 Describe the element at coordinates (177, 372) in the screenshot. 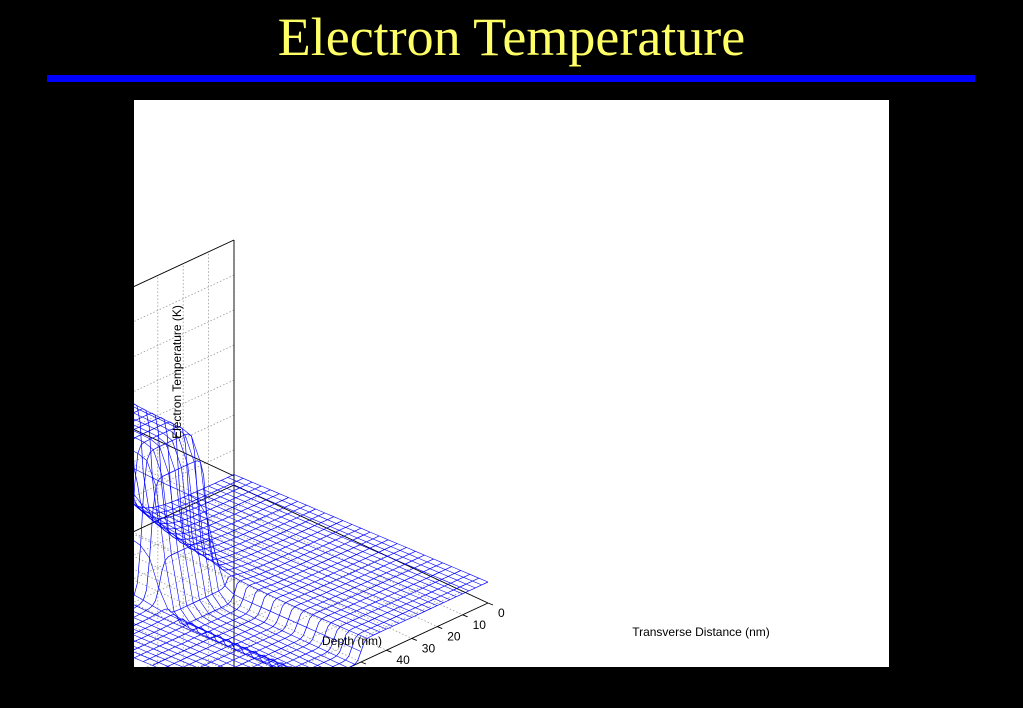

I see `z-axis-label: Electron Temperature (K)` at that location.